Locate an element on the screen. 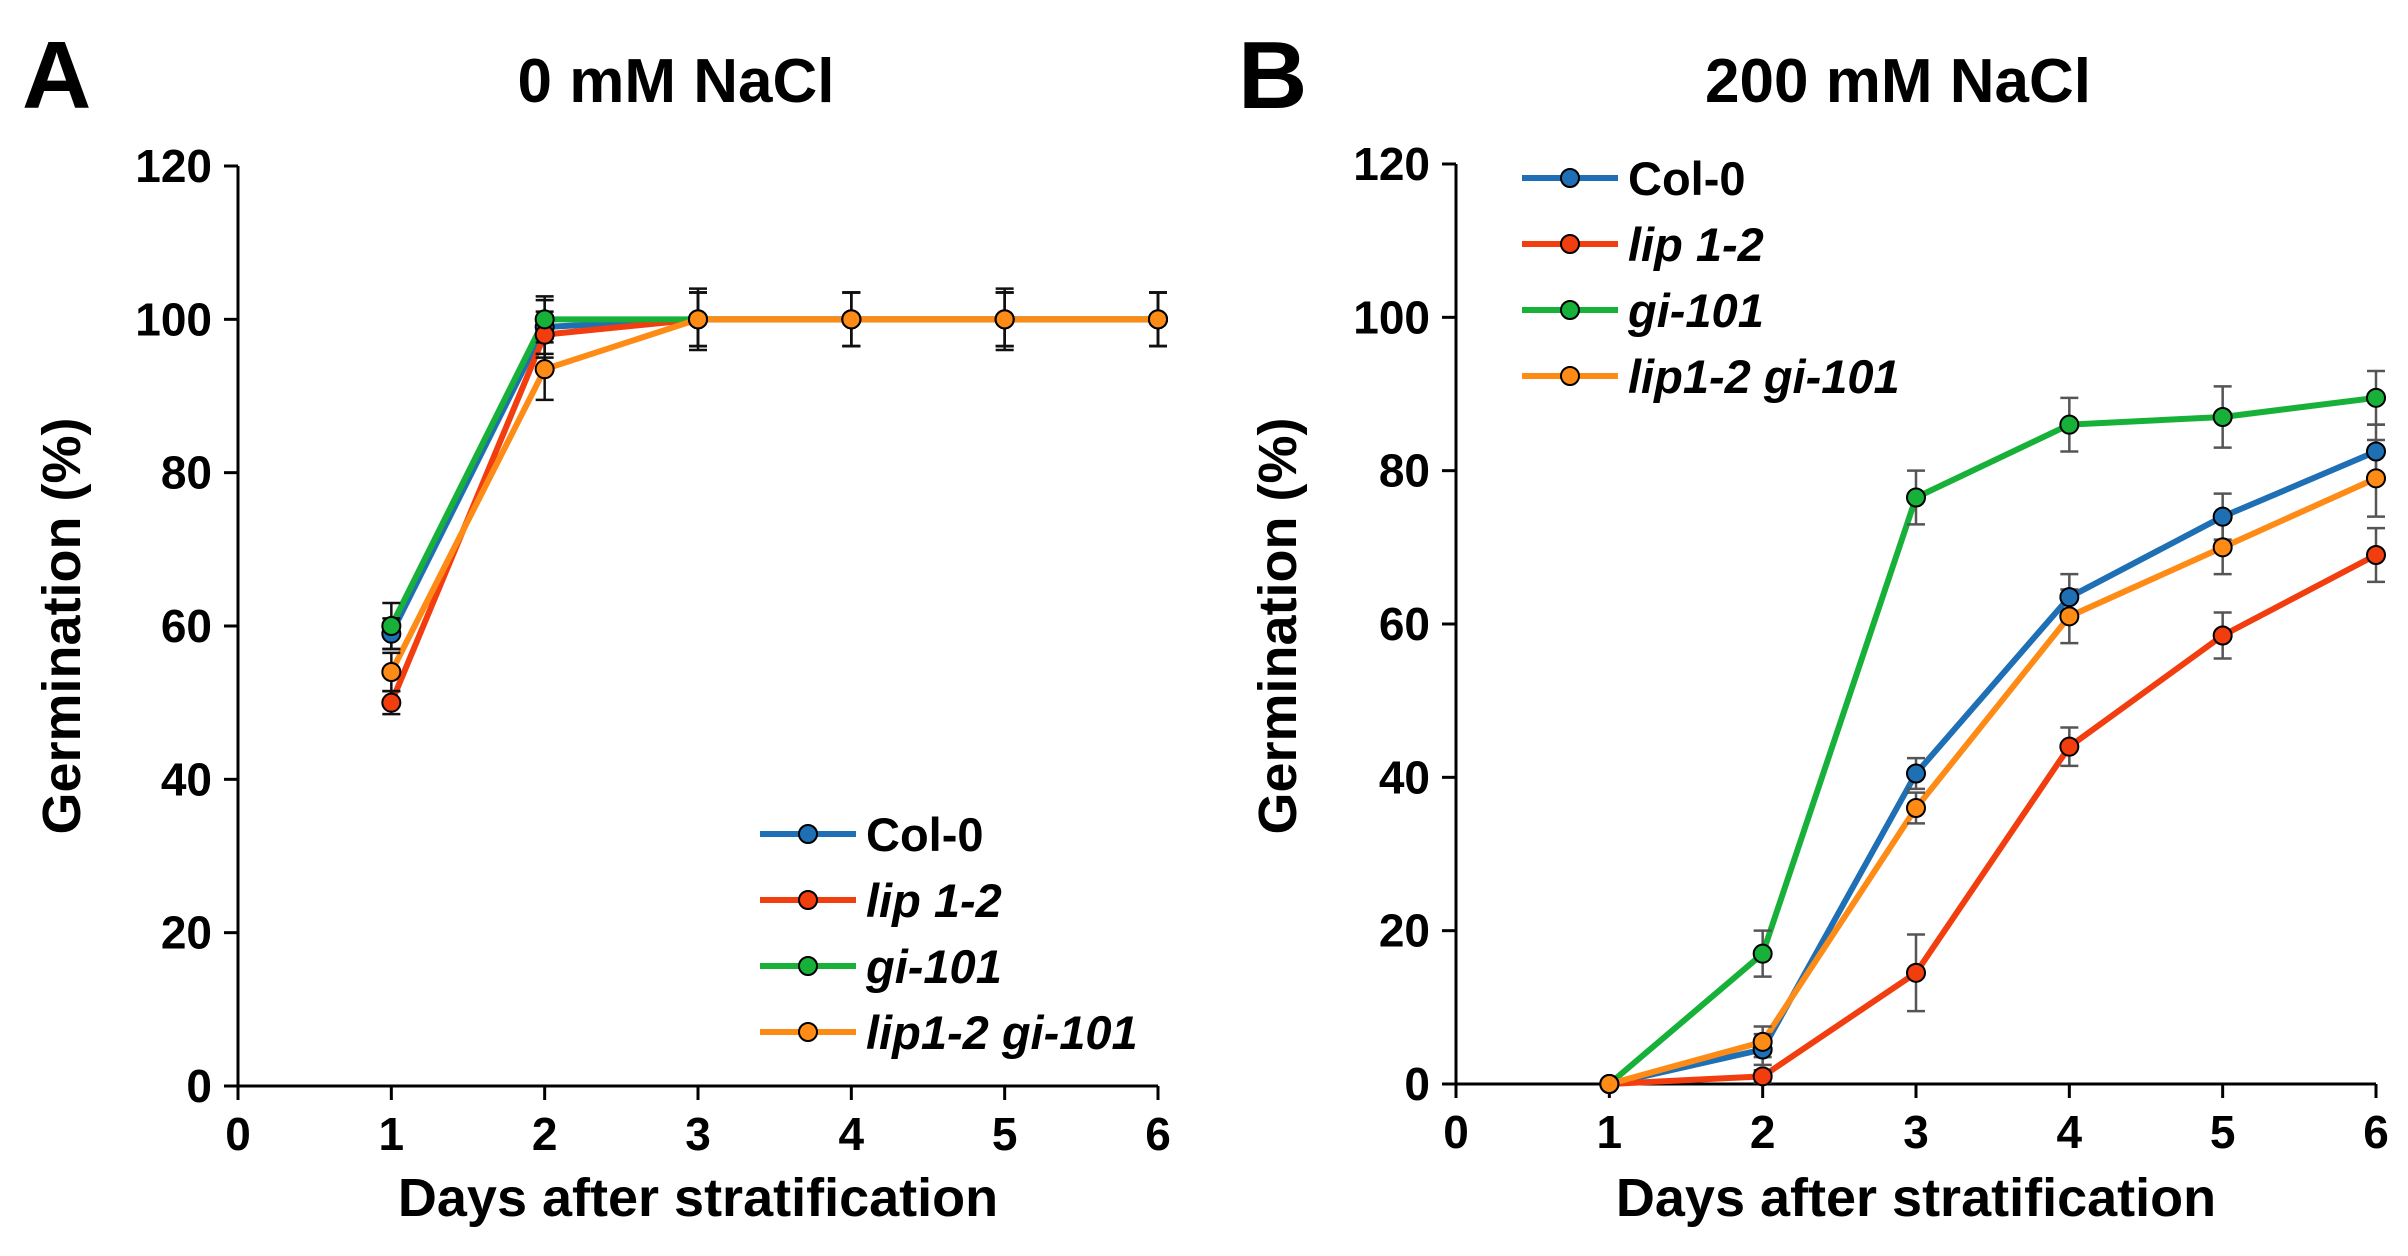  panel-b-x-tick-label: 3 is located at coordinates (1916, 1132).